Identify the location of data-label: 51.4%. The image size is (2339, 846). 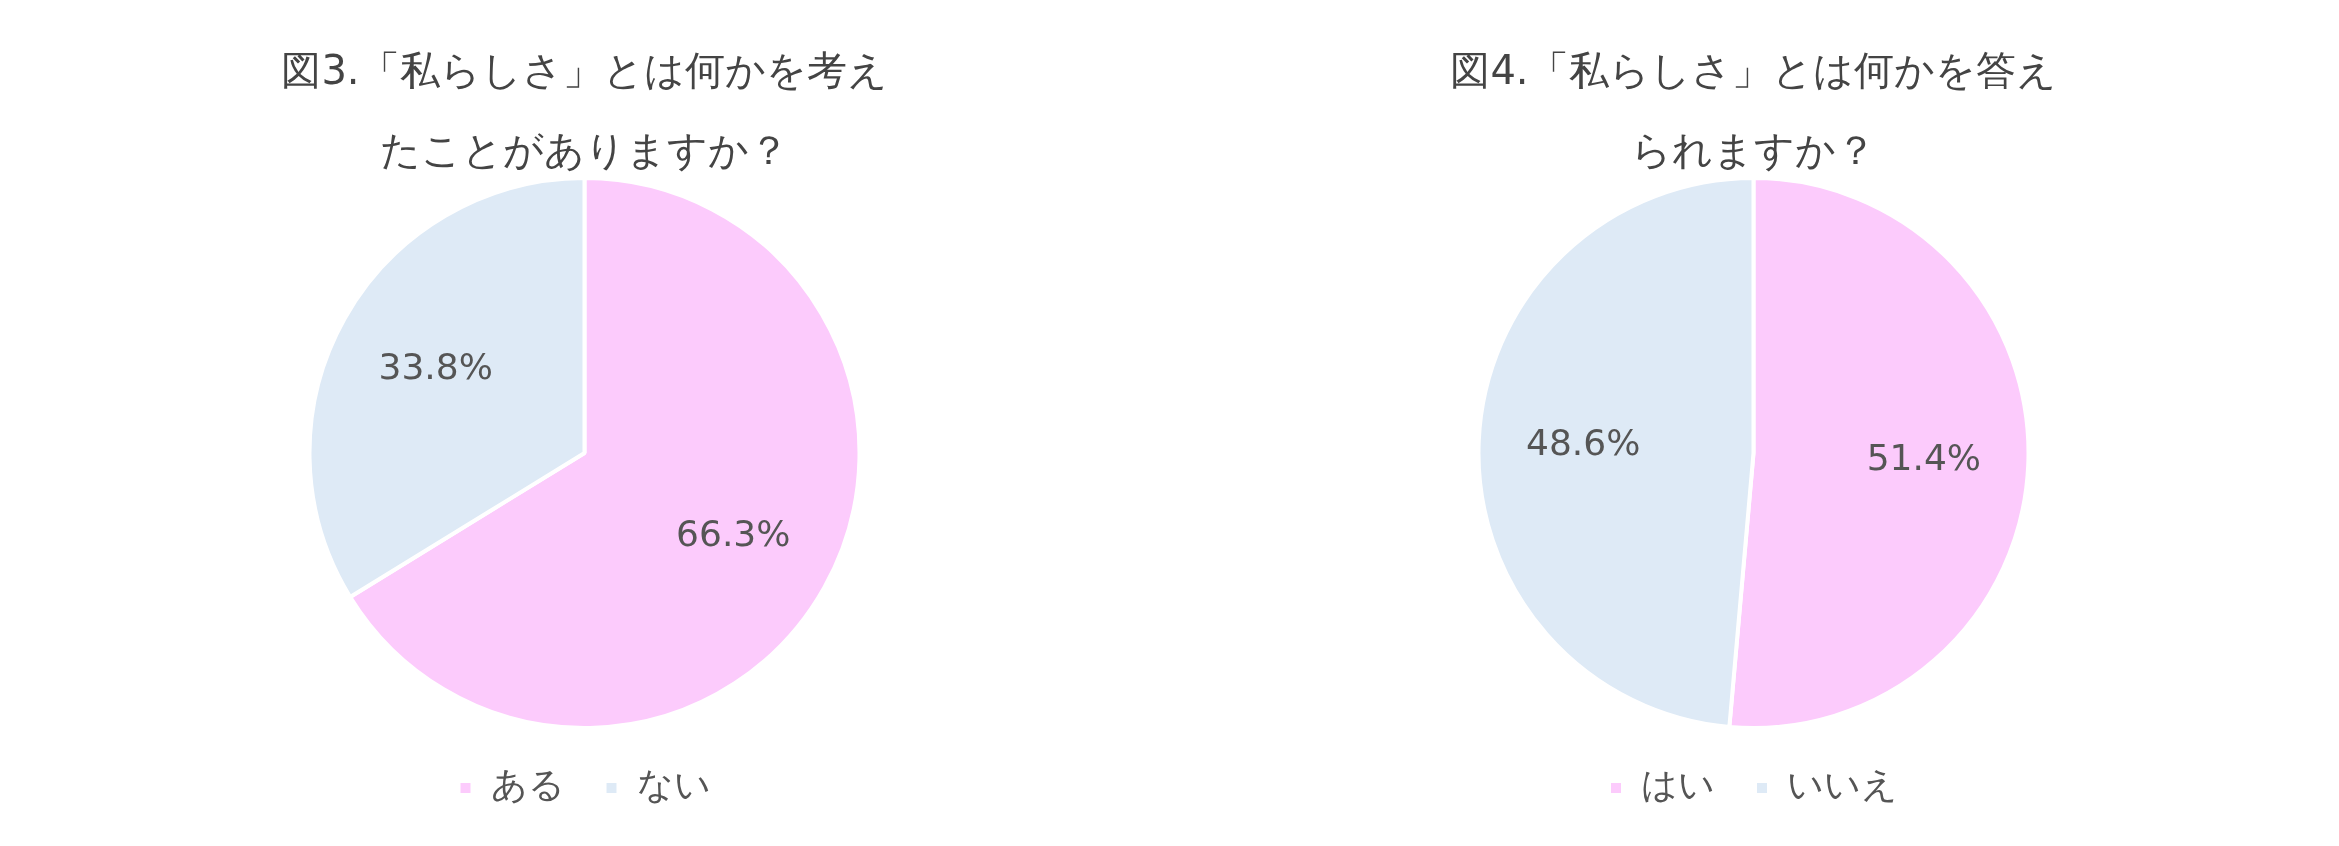
(1924, 457).